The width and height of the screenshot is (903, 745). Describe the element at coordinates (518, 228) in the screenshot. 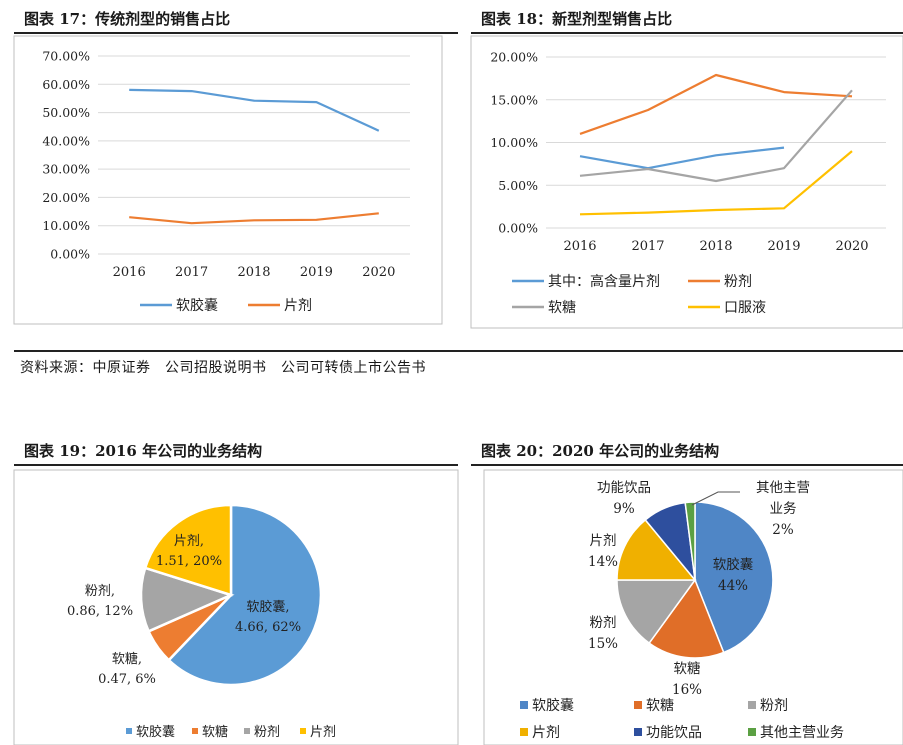

I see `fig18-ytick-label: 0.00%` at that location.